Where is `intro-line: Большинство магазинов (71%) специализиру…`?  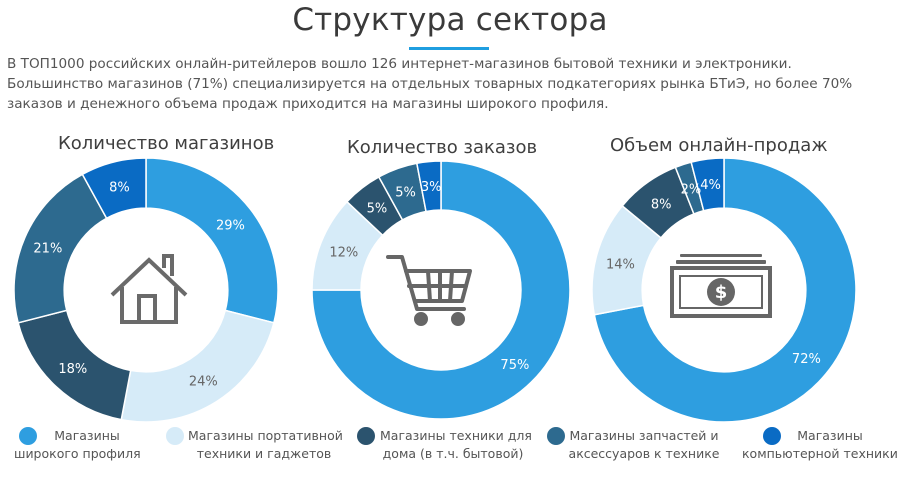 intro-line: Большинство магазинов (71%) специализиру… is located at coordinates (430, 84).